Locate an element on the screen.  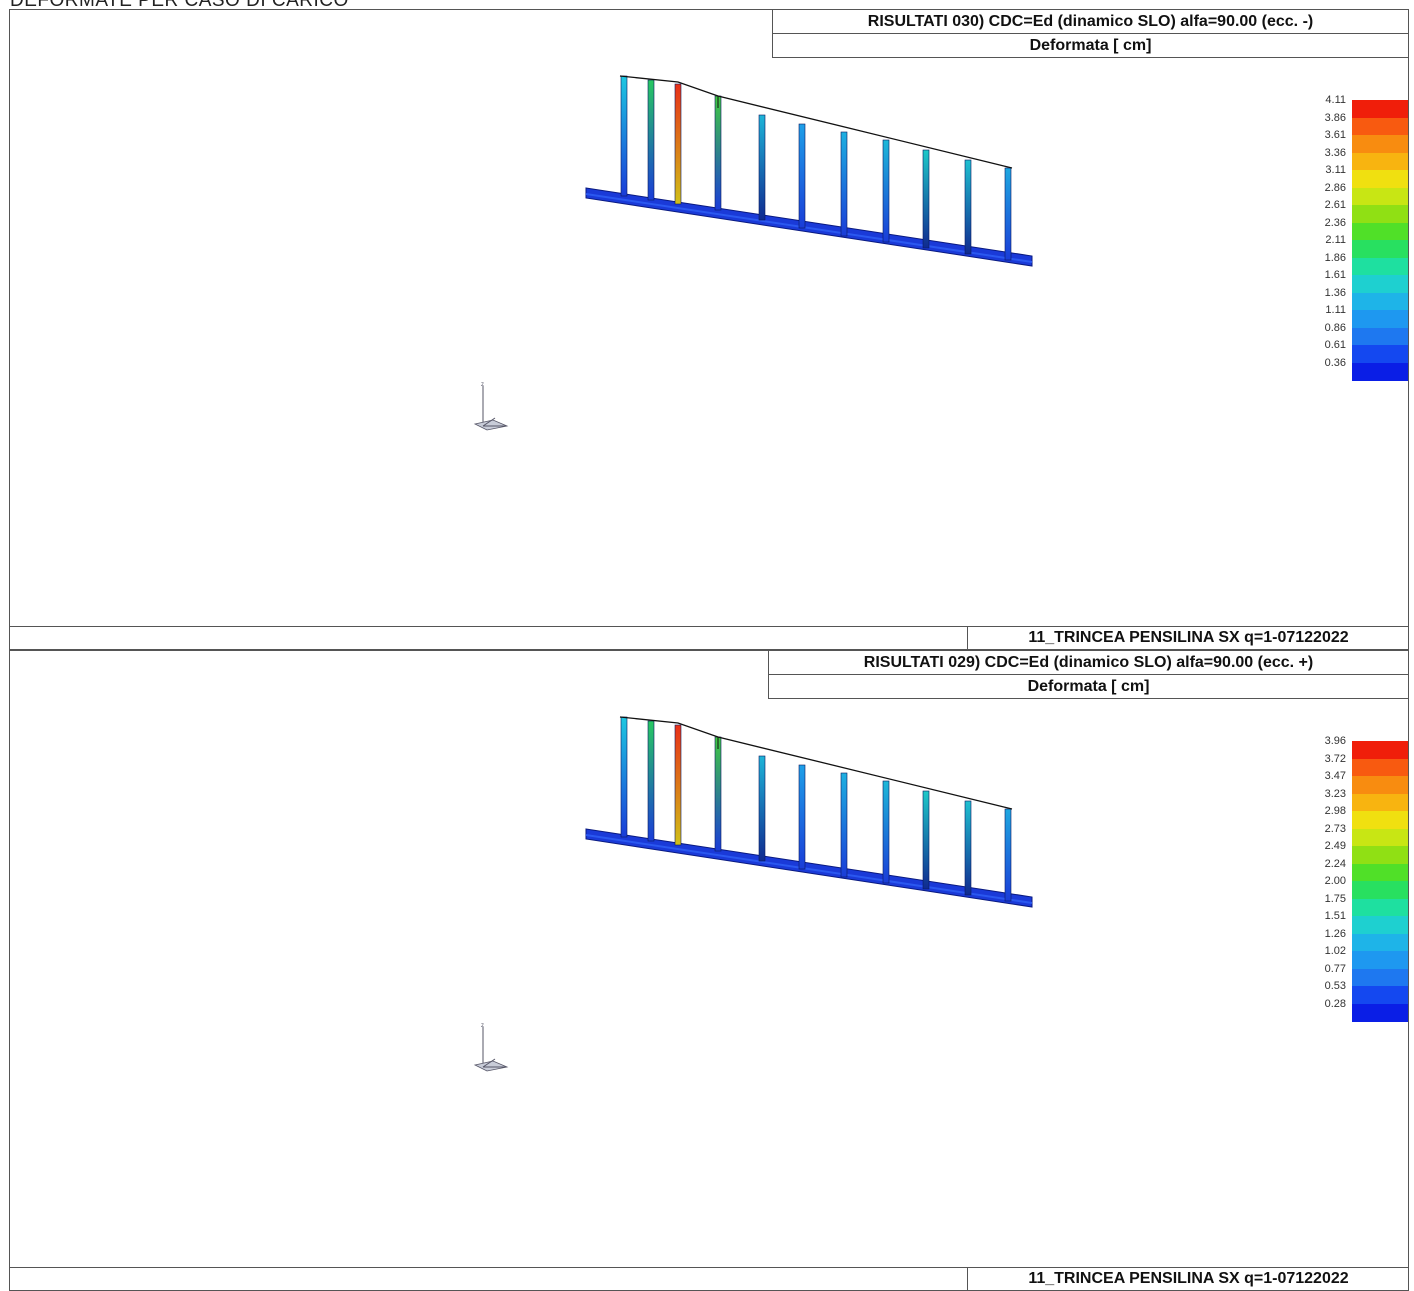
legend-label: 1.61 is located at coordinates (1335, 275).